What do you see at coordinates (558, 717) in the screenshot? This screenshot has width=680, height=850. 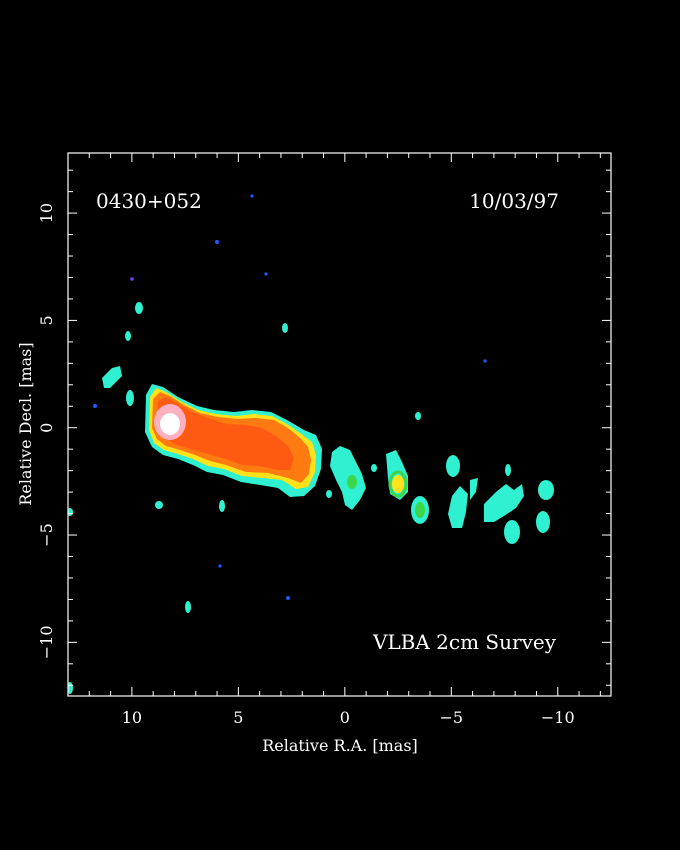 I see `x-tick-label: −10` at bounding box center [558, 717].